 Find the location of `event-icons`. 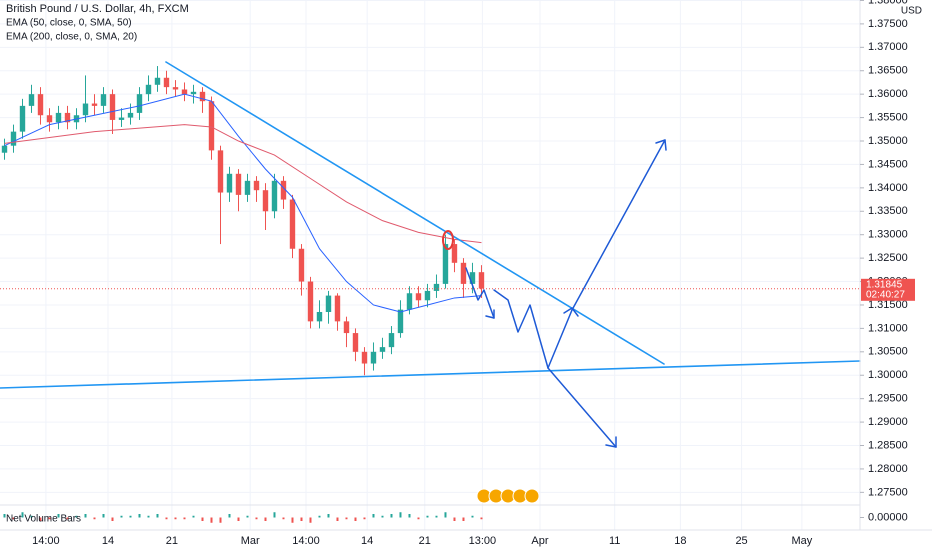

event-icons is located at coordinates (508, 496).